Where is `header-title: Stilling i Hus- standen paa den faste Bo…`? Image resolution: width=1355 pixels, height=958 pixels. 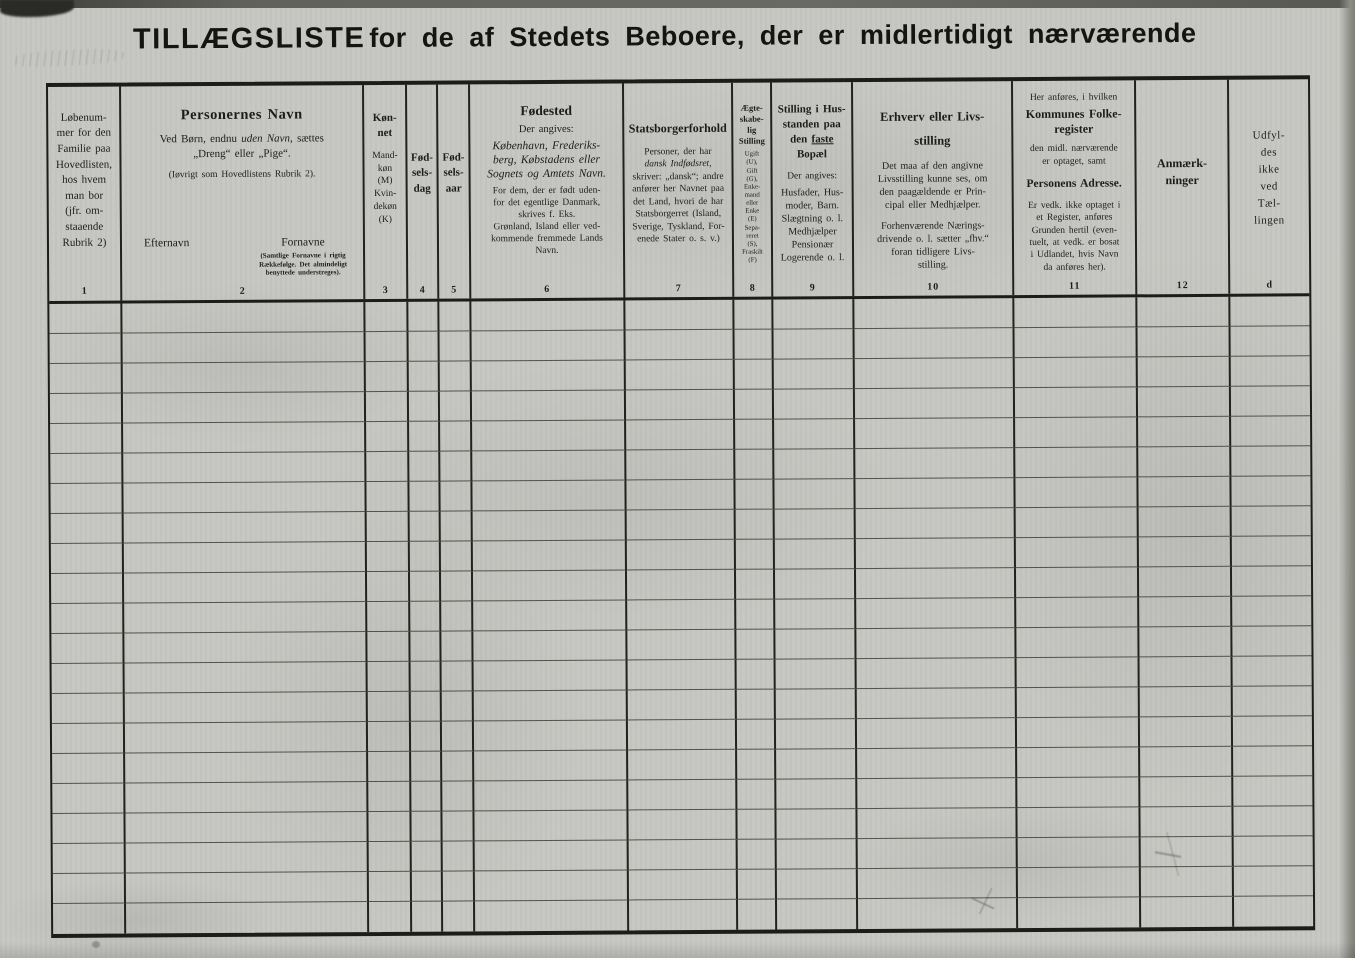
header-title: Stilling i Hus- standen paa den faste Bo… is located at coordinates (812, 132).